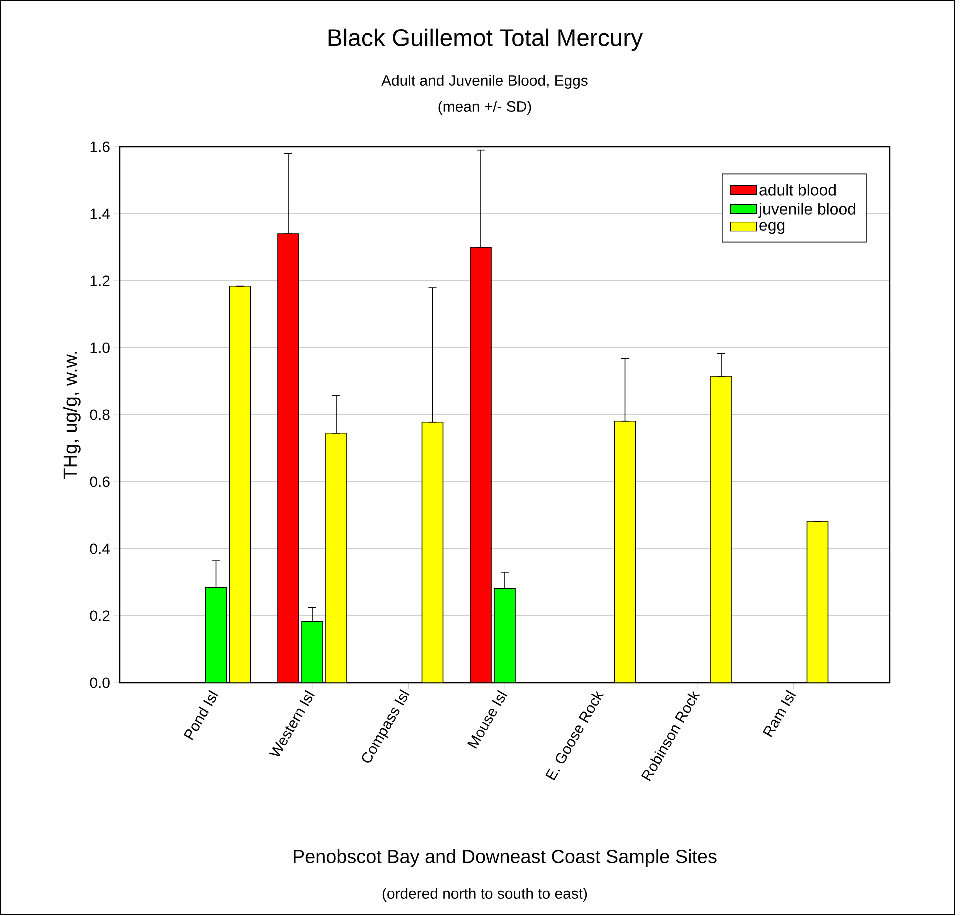 This screenshot has width=961, height=916. Describe the element at coordinates (100, 214) in the screenshot. I see `y-tick-label: 1.4` at that location.